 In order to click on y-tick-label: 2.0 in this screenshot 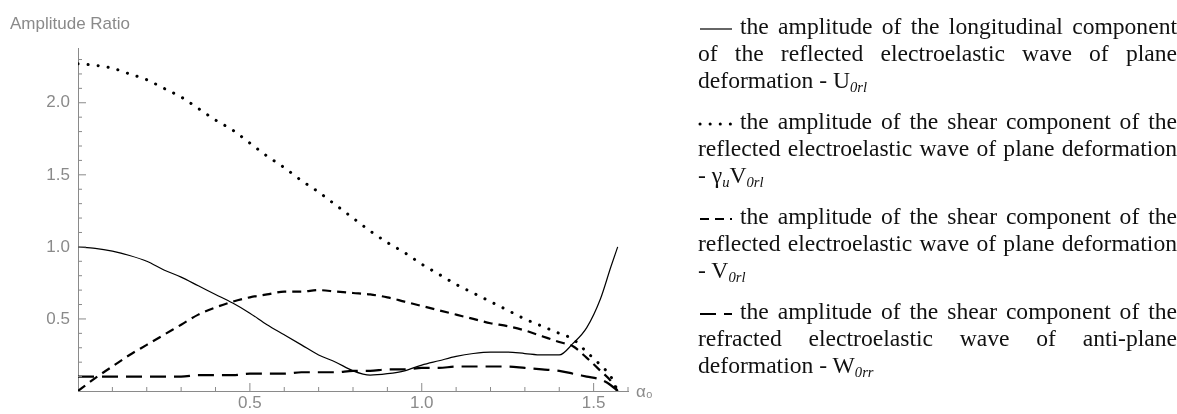, I will do `click(58, 102)`.